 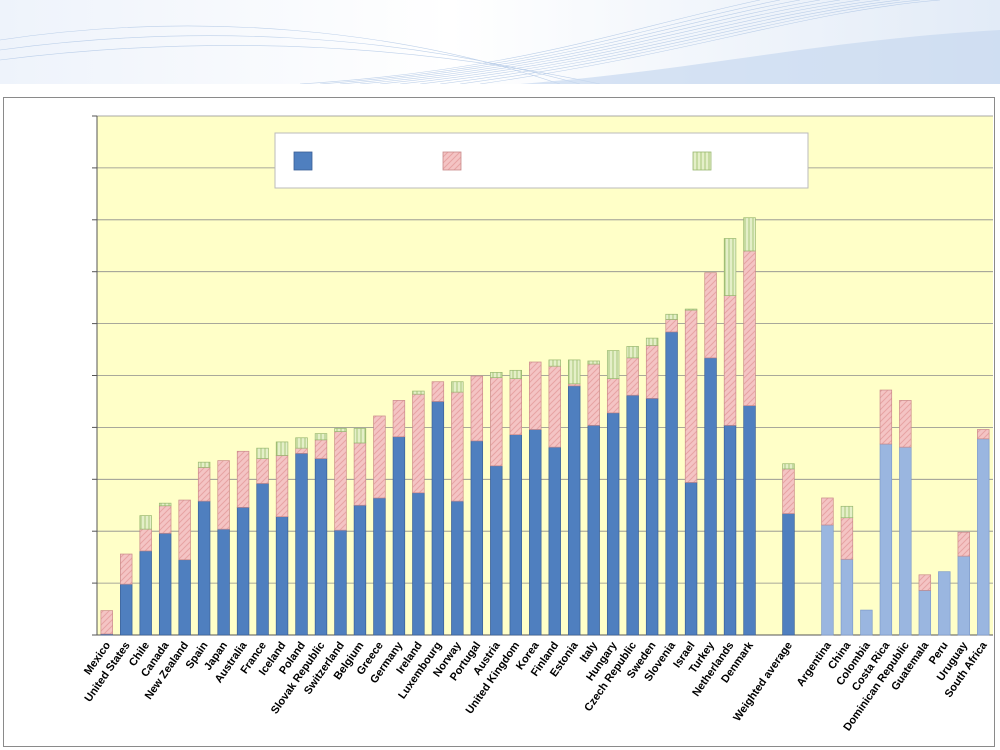 What do you see at coordinates (94, 375) in the screenshot?
I see `y-axis-ticks` at bounding box center [94, 375].